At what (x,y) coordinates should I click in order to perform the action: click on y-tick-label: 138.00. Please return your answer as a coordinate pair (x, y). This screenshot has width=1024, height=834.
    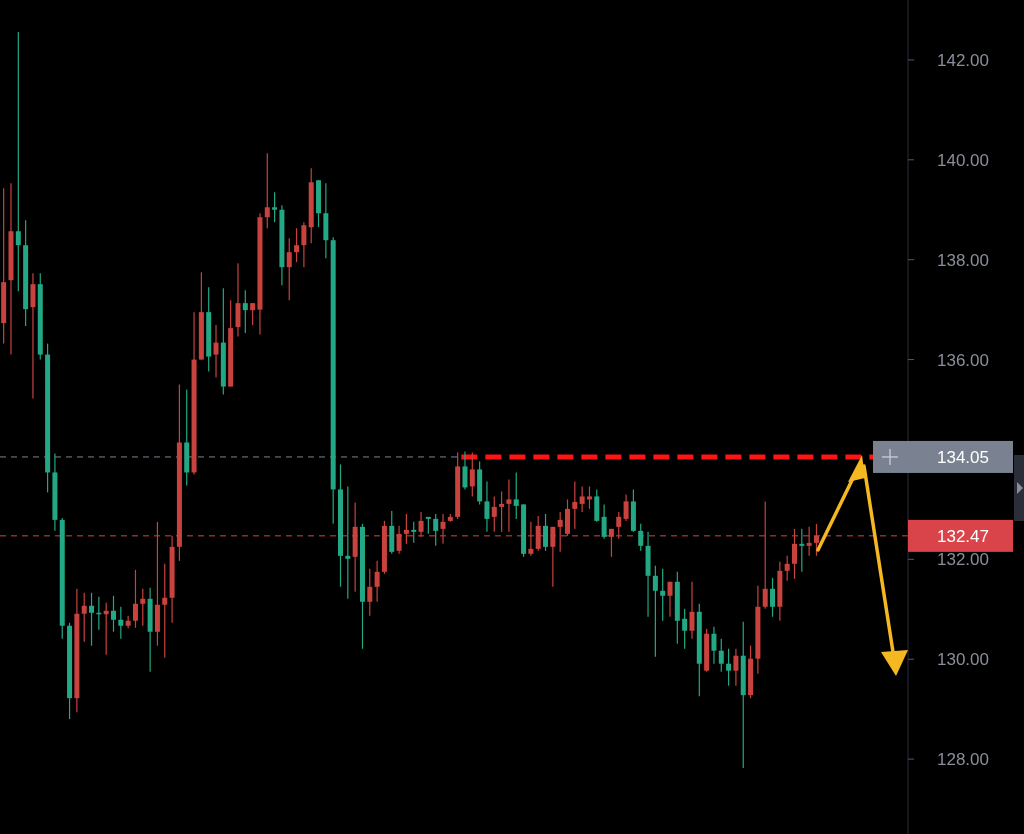
    Looking at the image, I should click on (963, 260).